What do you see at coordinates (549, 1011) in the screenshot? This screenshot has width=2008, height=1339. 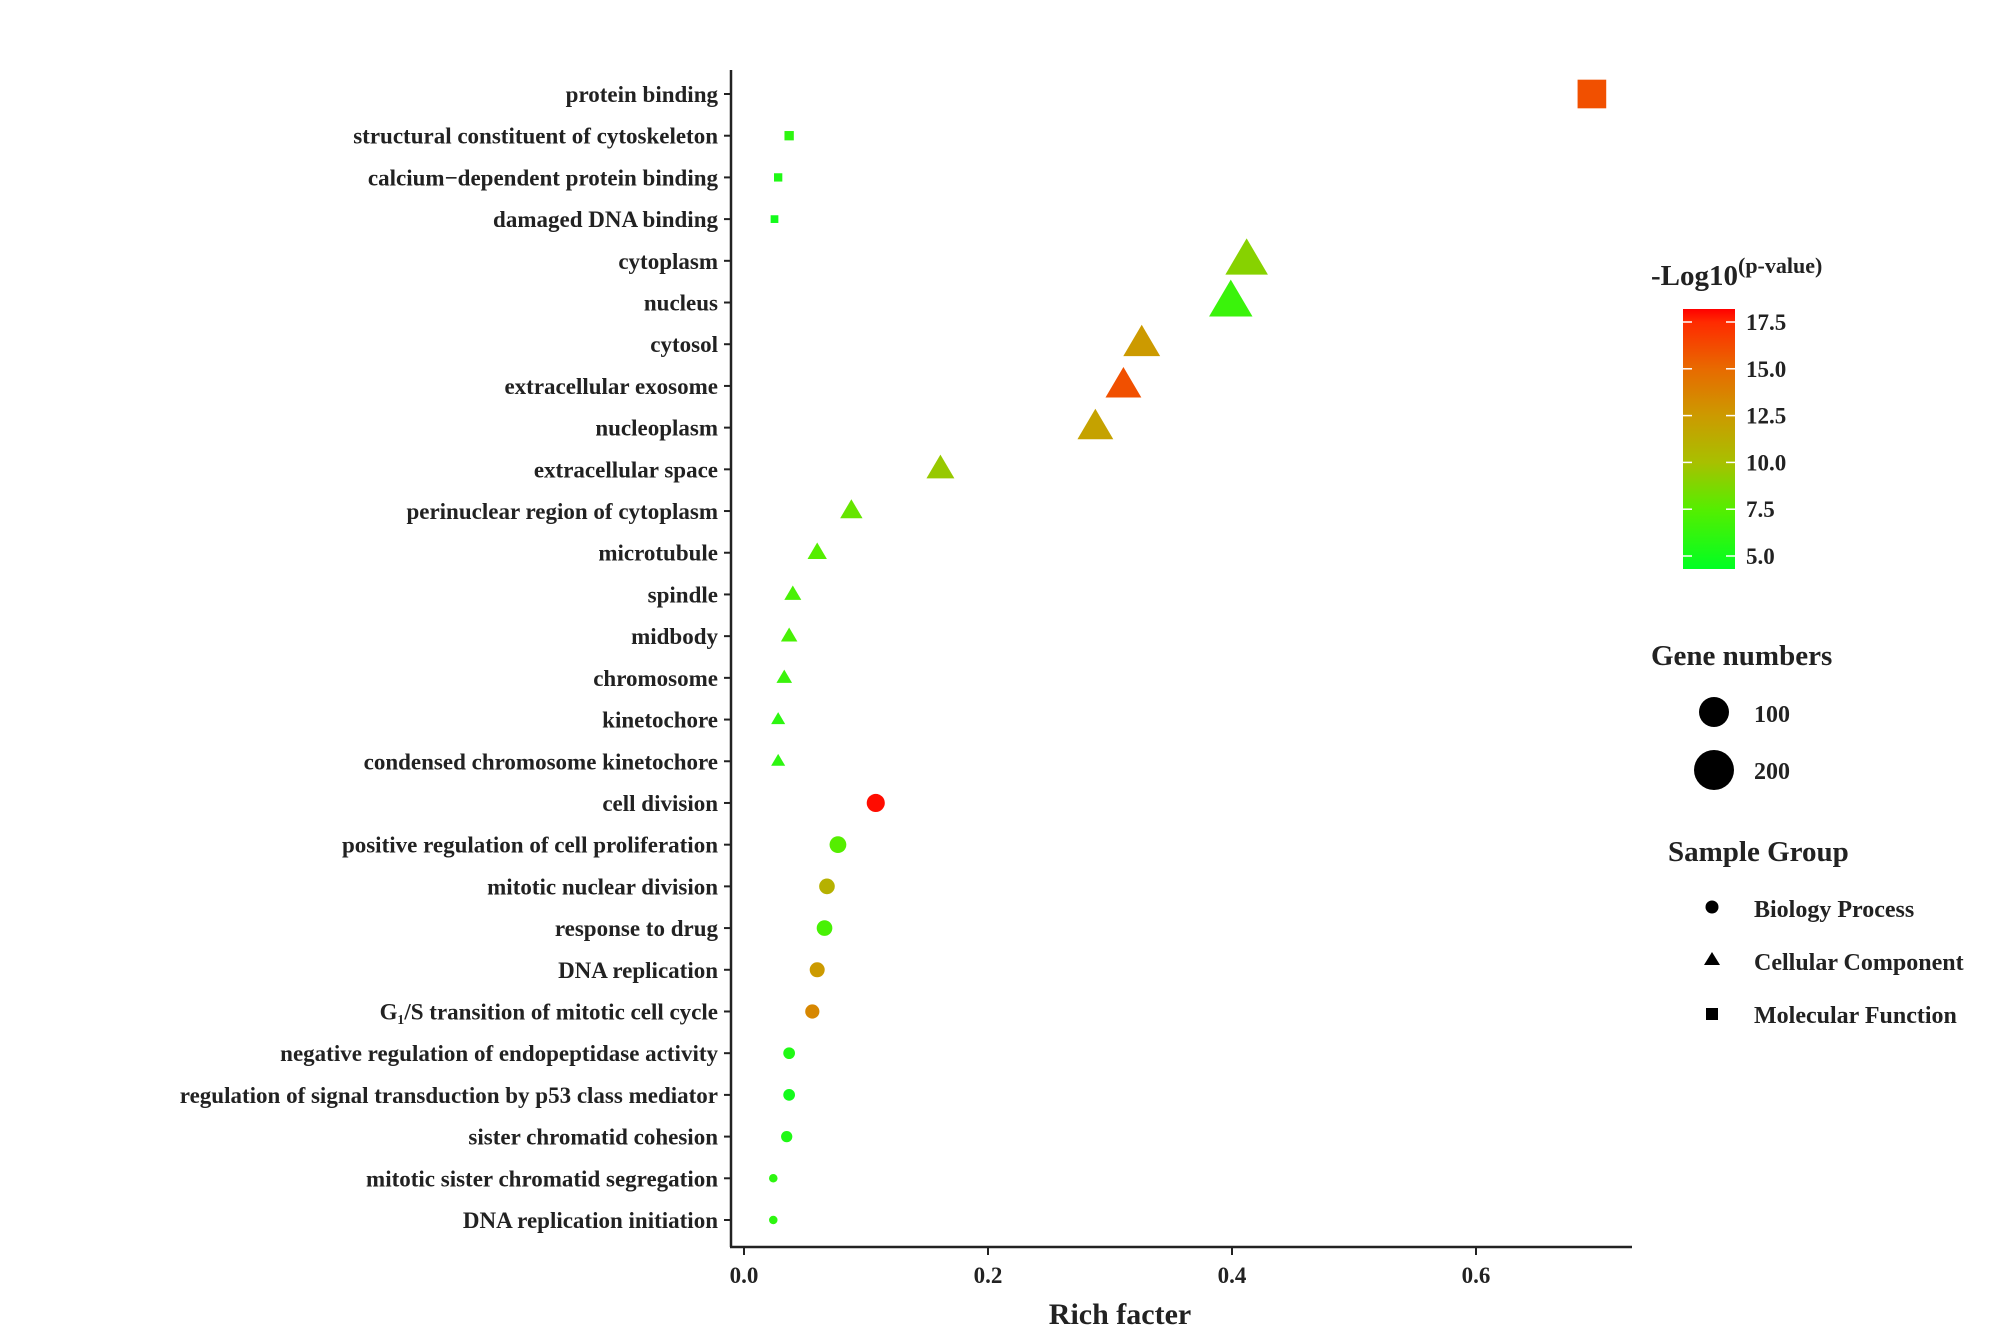 I see `y-tick-label: G₁/S transition of mitotic cell cycle` at bounding box center [549, 1011].